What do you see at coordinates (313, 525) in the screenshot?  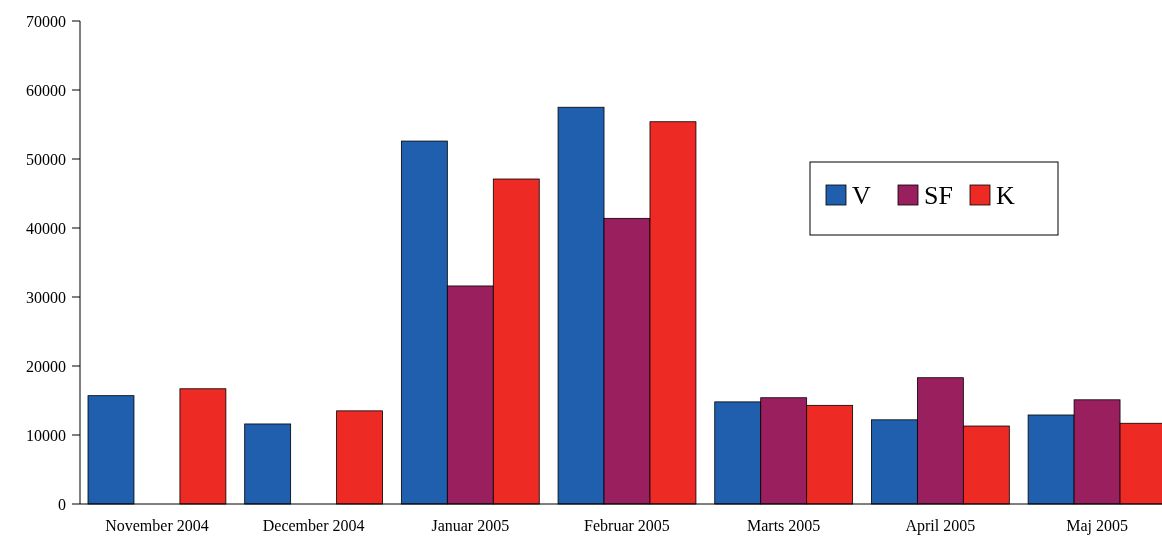 I see `x-tick-label: December 2004` at bounding box center [313, 525].